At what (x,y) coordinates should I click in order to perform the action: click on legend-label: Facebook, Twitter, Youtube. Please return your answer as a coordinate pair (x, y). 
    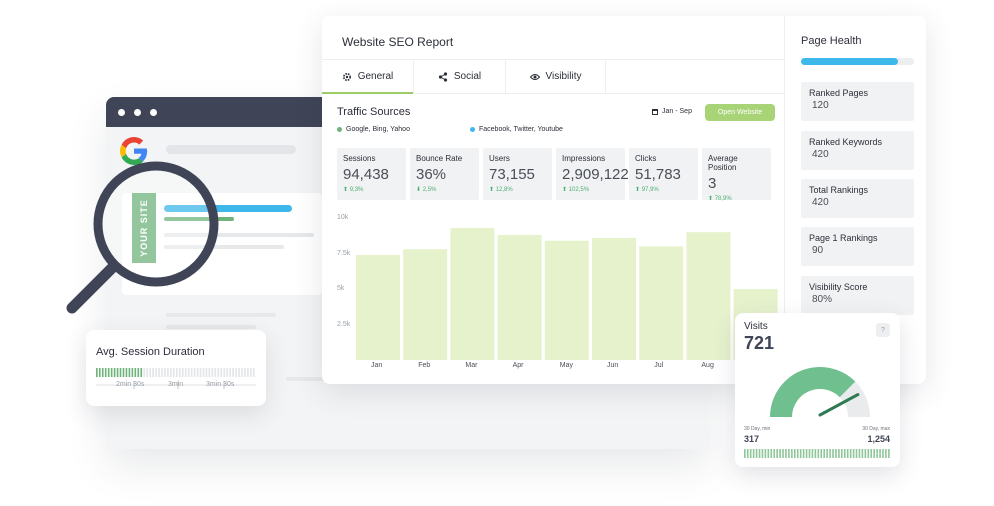
    Looking at the image, I should click on (521, 129).